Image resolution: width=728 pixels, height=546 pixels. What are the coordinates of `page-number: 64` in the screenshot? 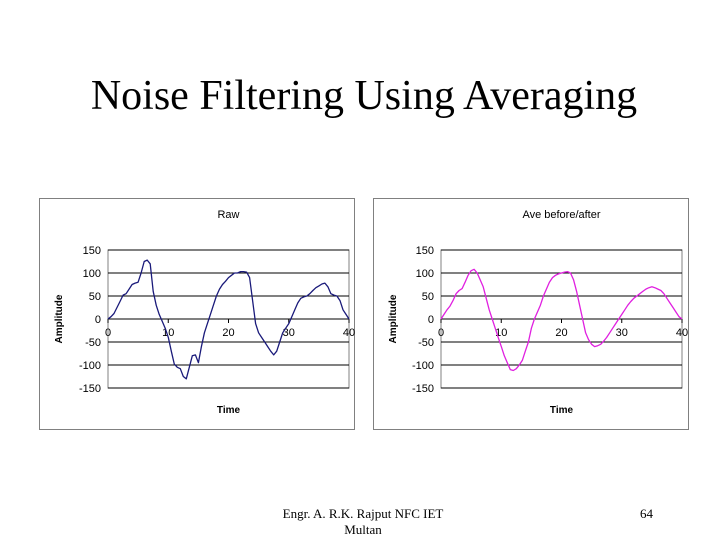 It's located at (646, 513).